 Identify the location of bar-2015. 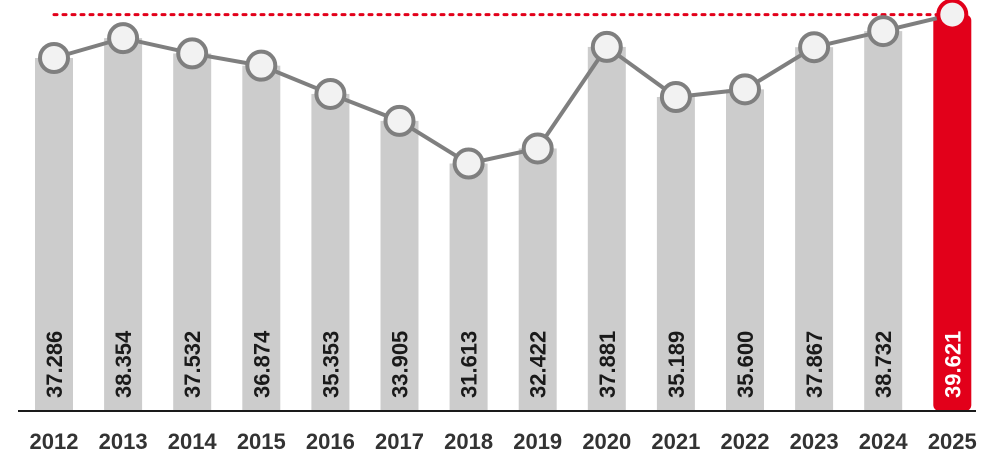
(261, 238).